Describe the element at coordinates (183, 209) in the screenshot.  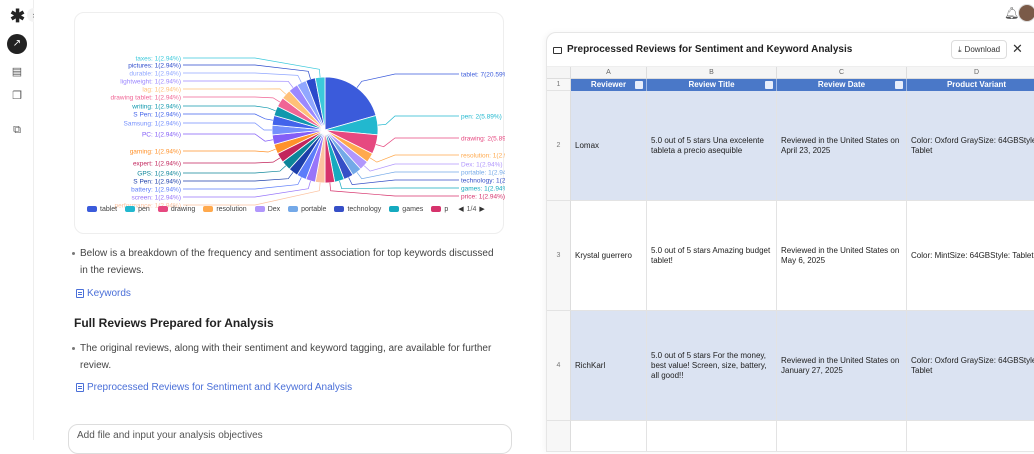
I see `legend-label: drawing` at that location.